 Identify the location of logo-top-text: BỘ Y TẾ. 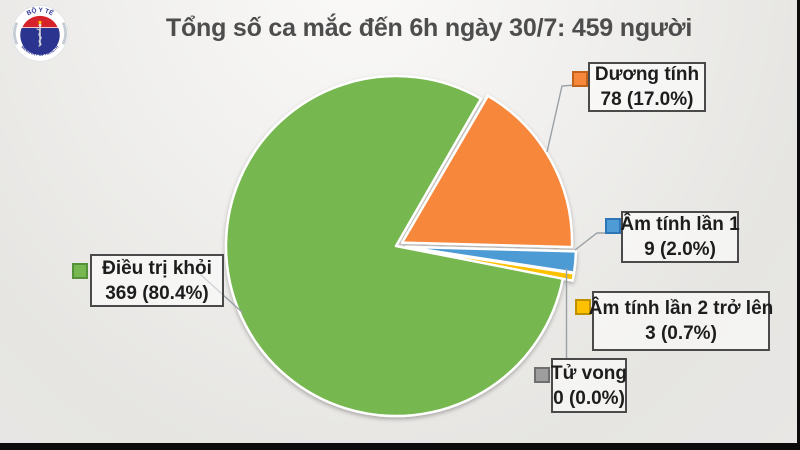
(41, 11).